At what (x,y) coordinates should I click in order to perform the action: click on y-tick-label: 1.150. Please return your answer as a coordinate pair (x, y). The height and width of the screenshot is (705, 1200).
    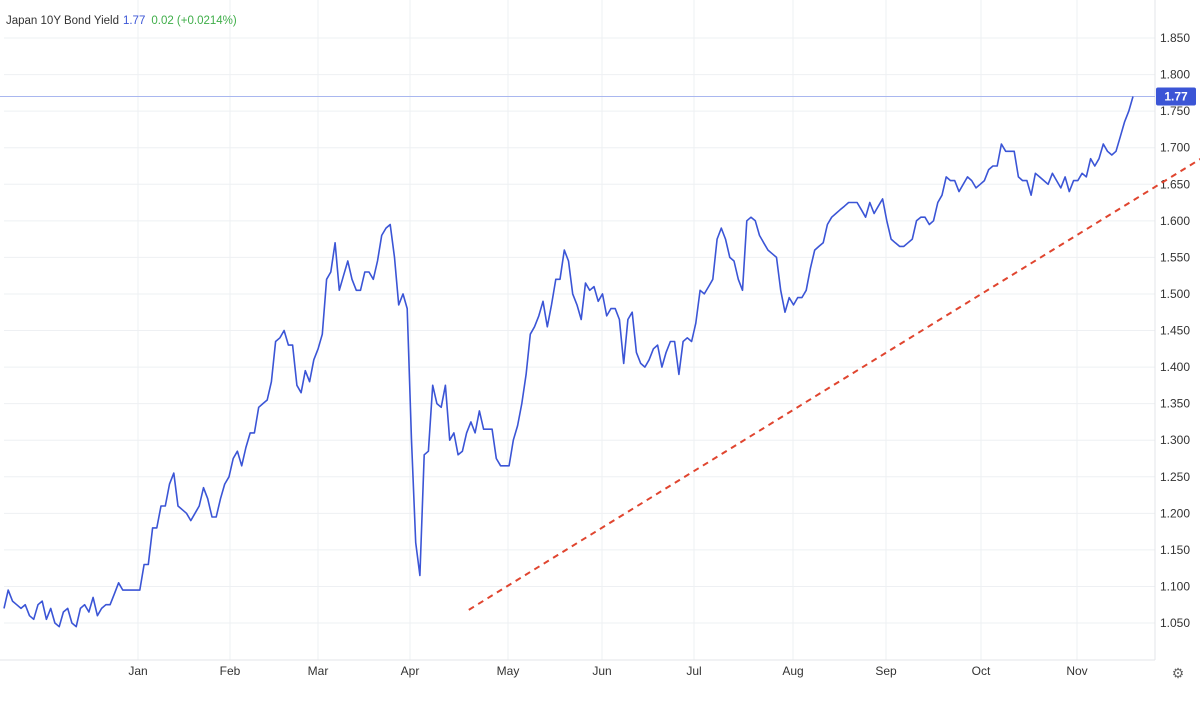
    Looking at the image, I should click on (1175, 550).